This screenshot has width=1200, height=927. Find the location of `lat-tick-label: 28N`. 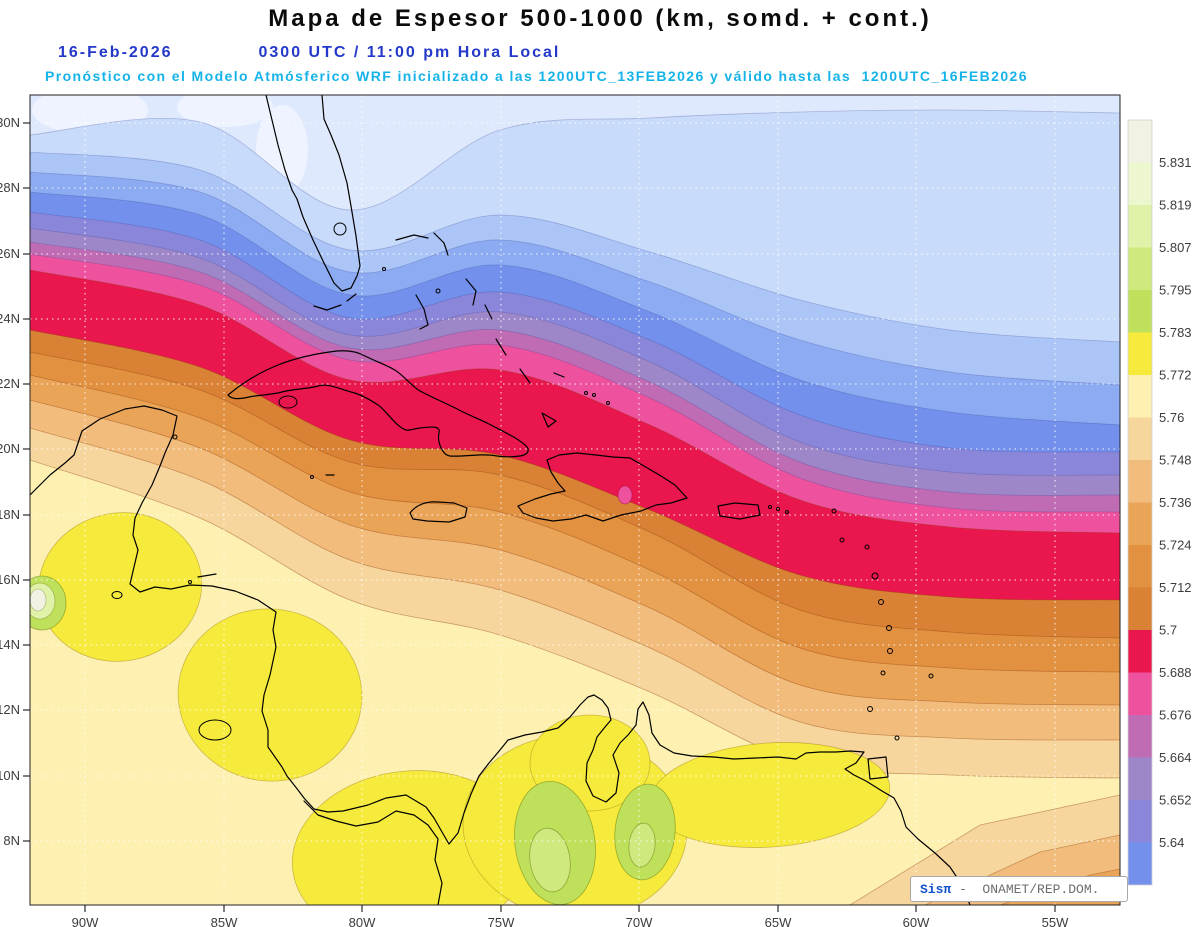

lat-tick-label: 28N is located at coordinates (10, 187).